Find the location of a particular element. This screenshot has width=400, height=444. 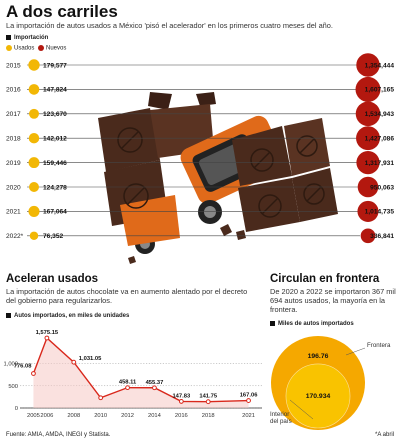

point-value-label: 167.06 is located at coordinates (249, 396).